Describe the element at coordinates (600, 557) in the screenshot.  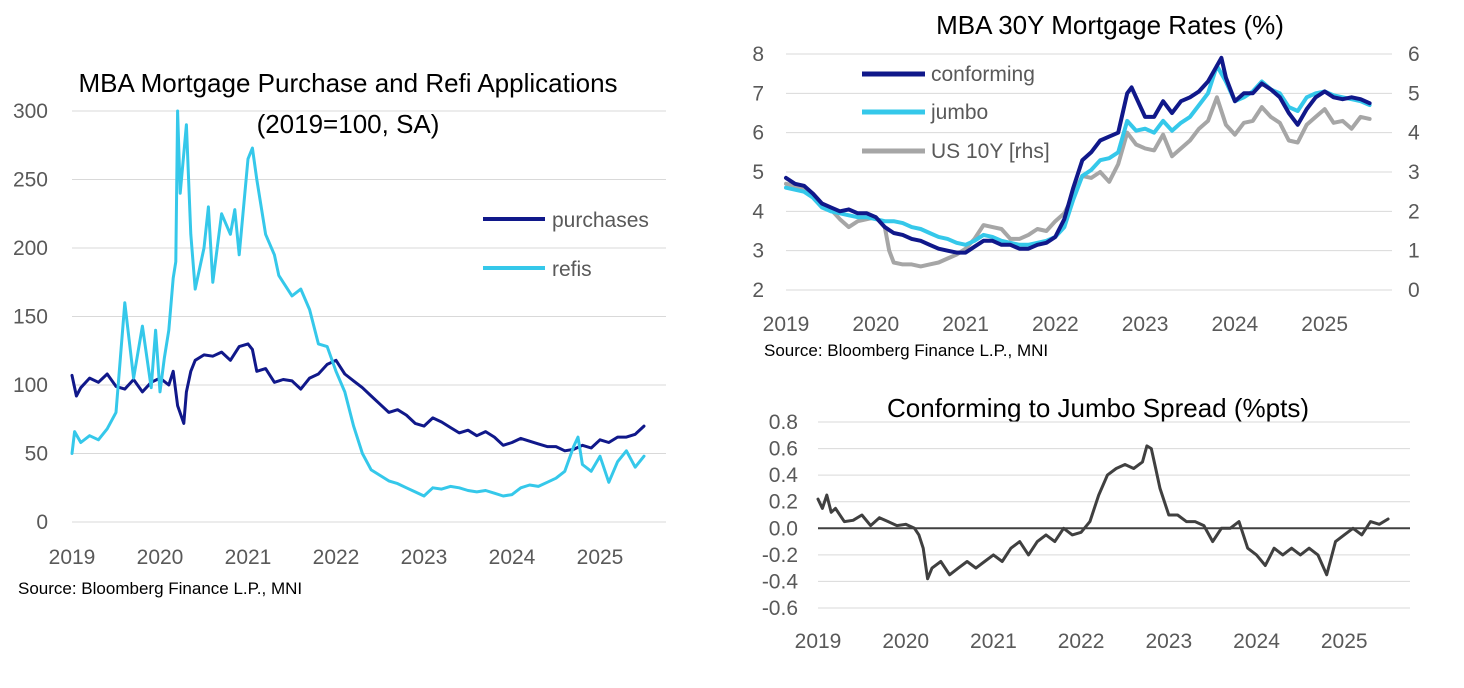
I see `chart1-x-tick: 2025` at that location.